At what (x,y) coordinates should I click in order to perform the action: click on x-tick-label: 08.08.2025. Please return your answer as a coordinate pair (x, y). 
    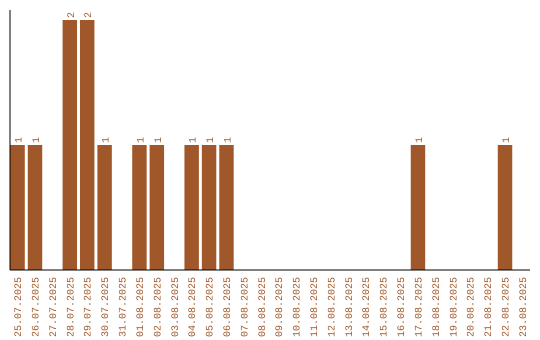
    Looking at the image, I should click on (263, 307).